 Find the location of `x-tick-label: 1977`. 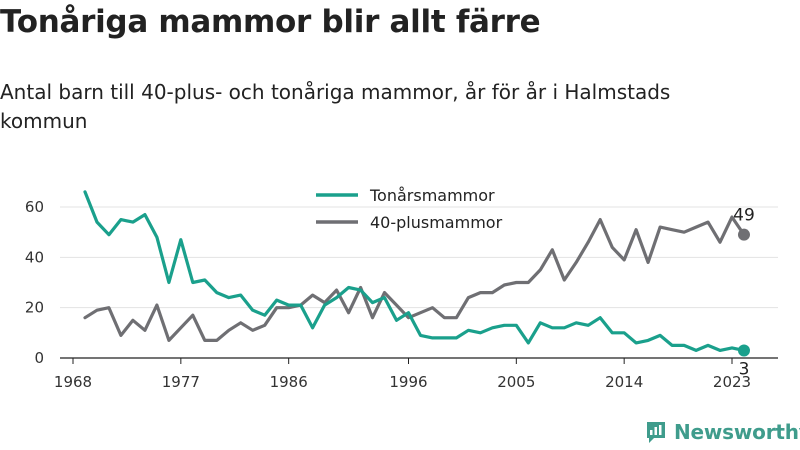

x-tick-label: 1977 is located at coordinates (181, 382).